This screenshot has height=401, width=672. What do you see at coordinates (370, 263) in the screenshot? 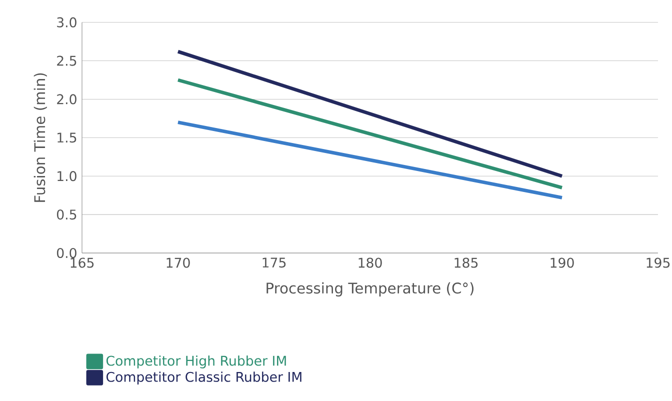
I see `x-tick-label: 180` at bounding box center [370, 263].